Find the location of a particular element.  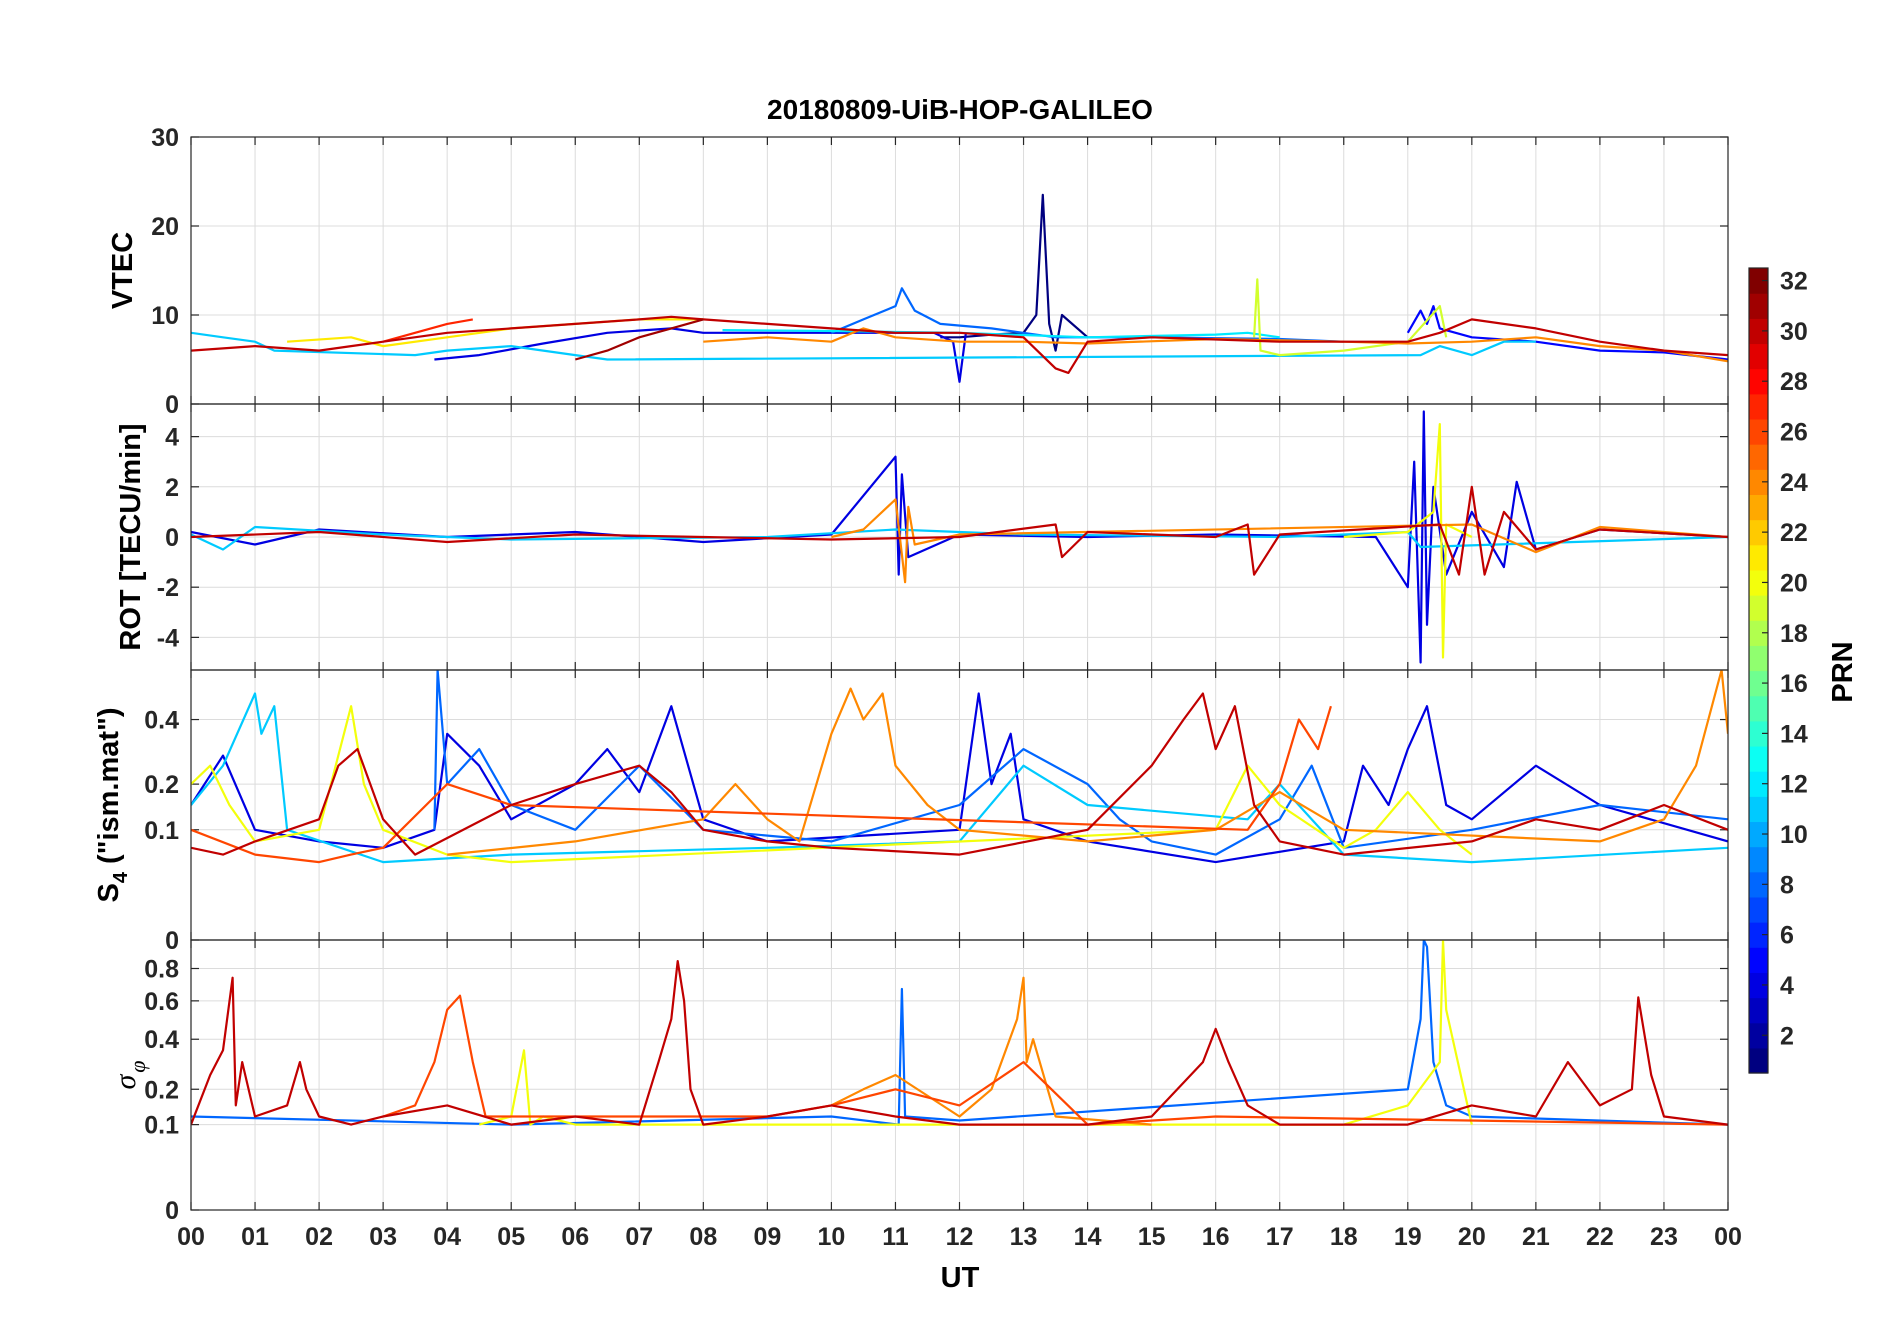

x-tick-label: 07 is located at coordinates (639, 1237).